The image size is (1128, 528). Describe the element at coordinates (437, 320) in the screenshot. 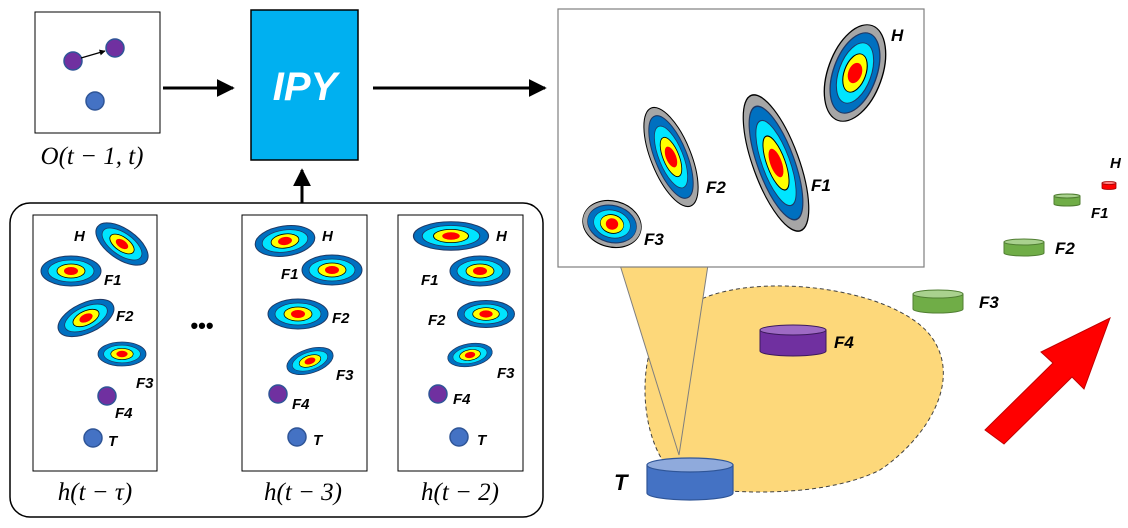

I see `p3-label-f2: F2` at that location.